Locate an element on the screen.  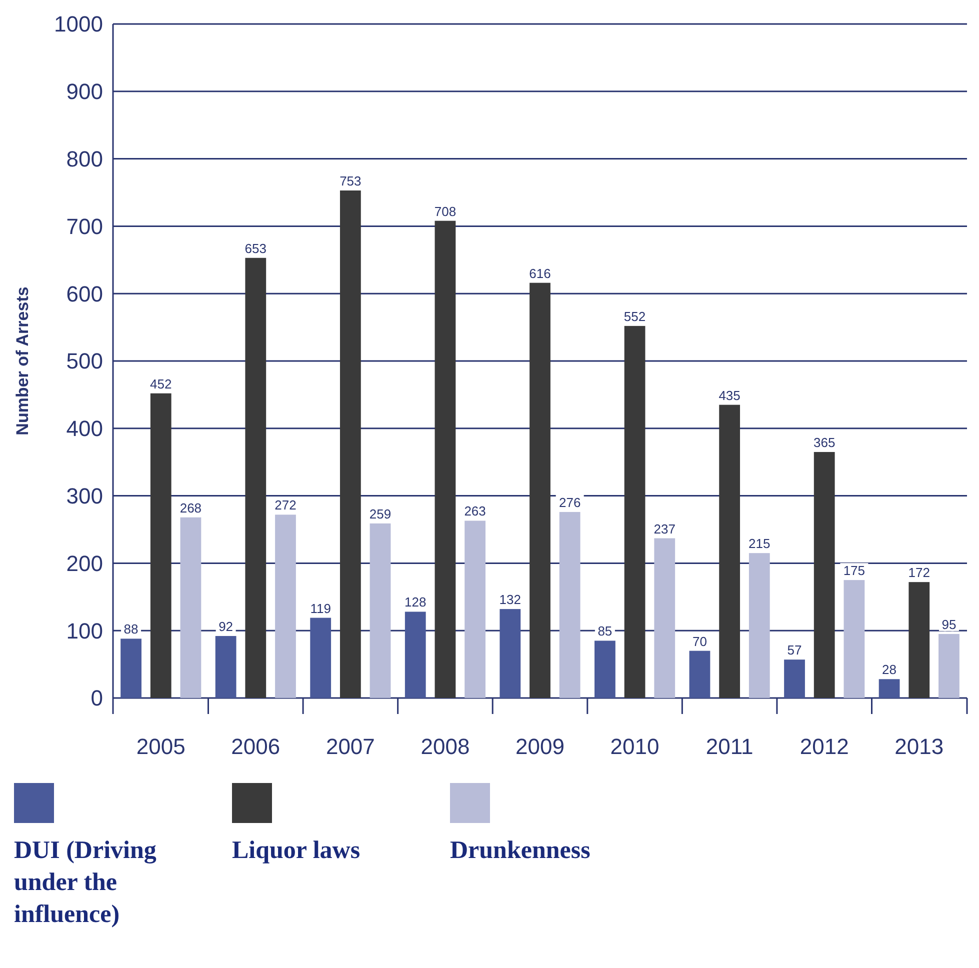
data-label: 172 is located at coordinates (919, 572).